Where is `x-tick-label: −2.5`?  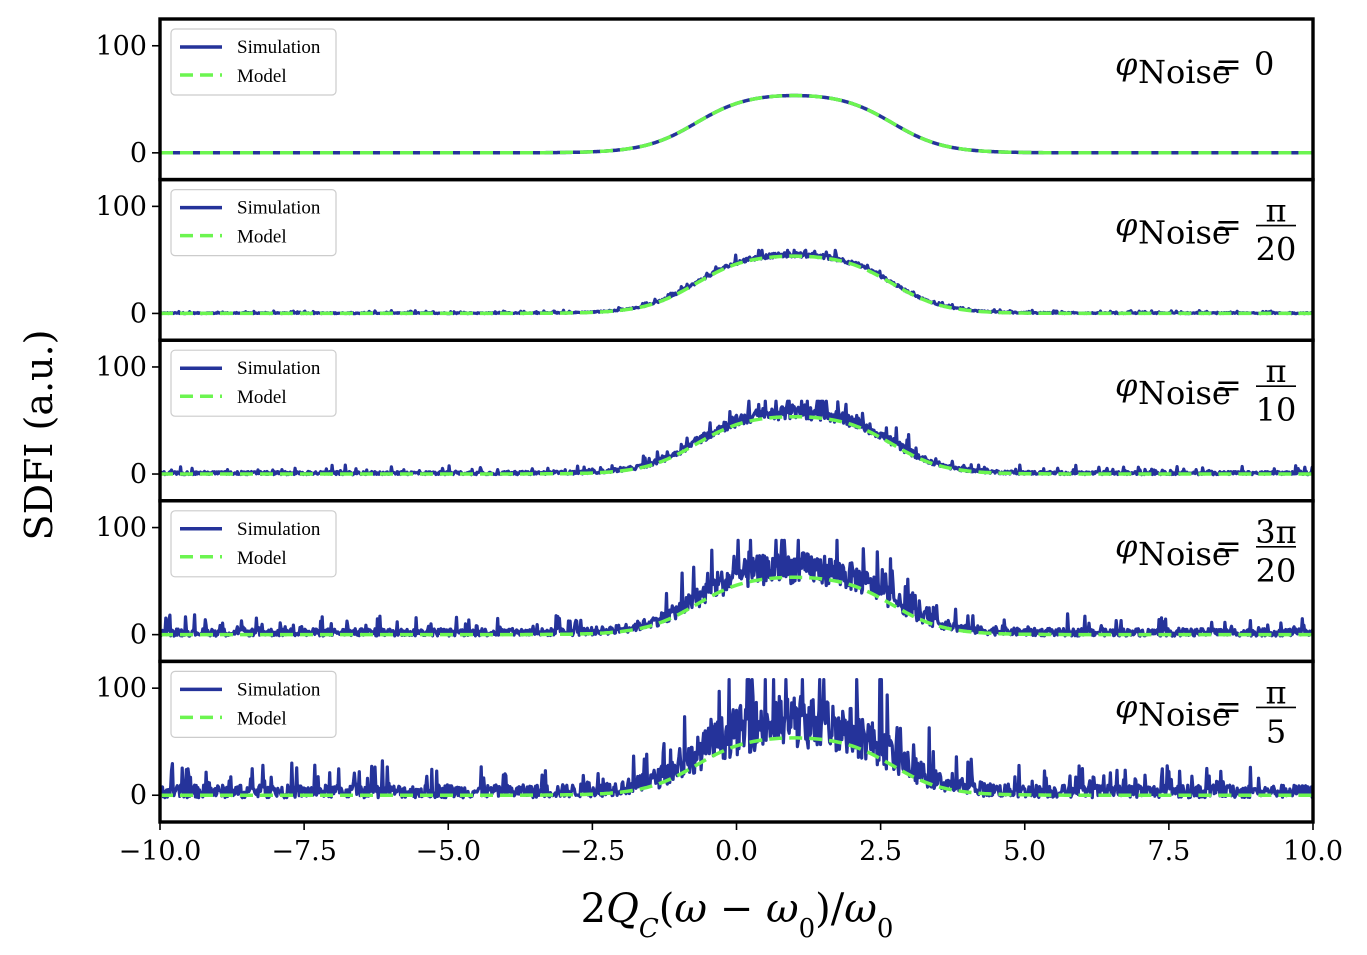 x-tick-label: −2.5 is located at coordinates (593, 851).